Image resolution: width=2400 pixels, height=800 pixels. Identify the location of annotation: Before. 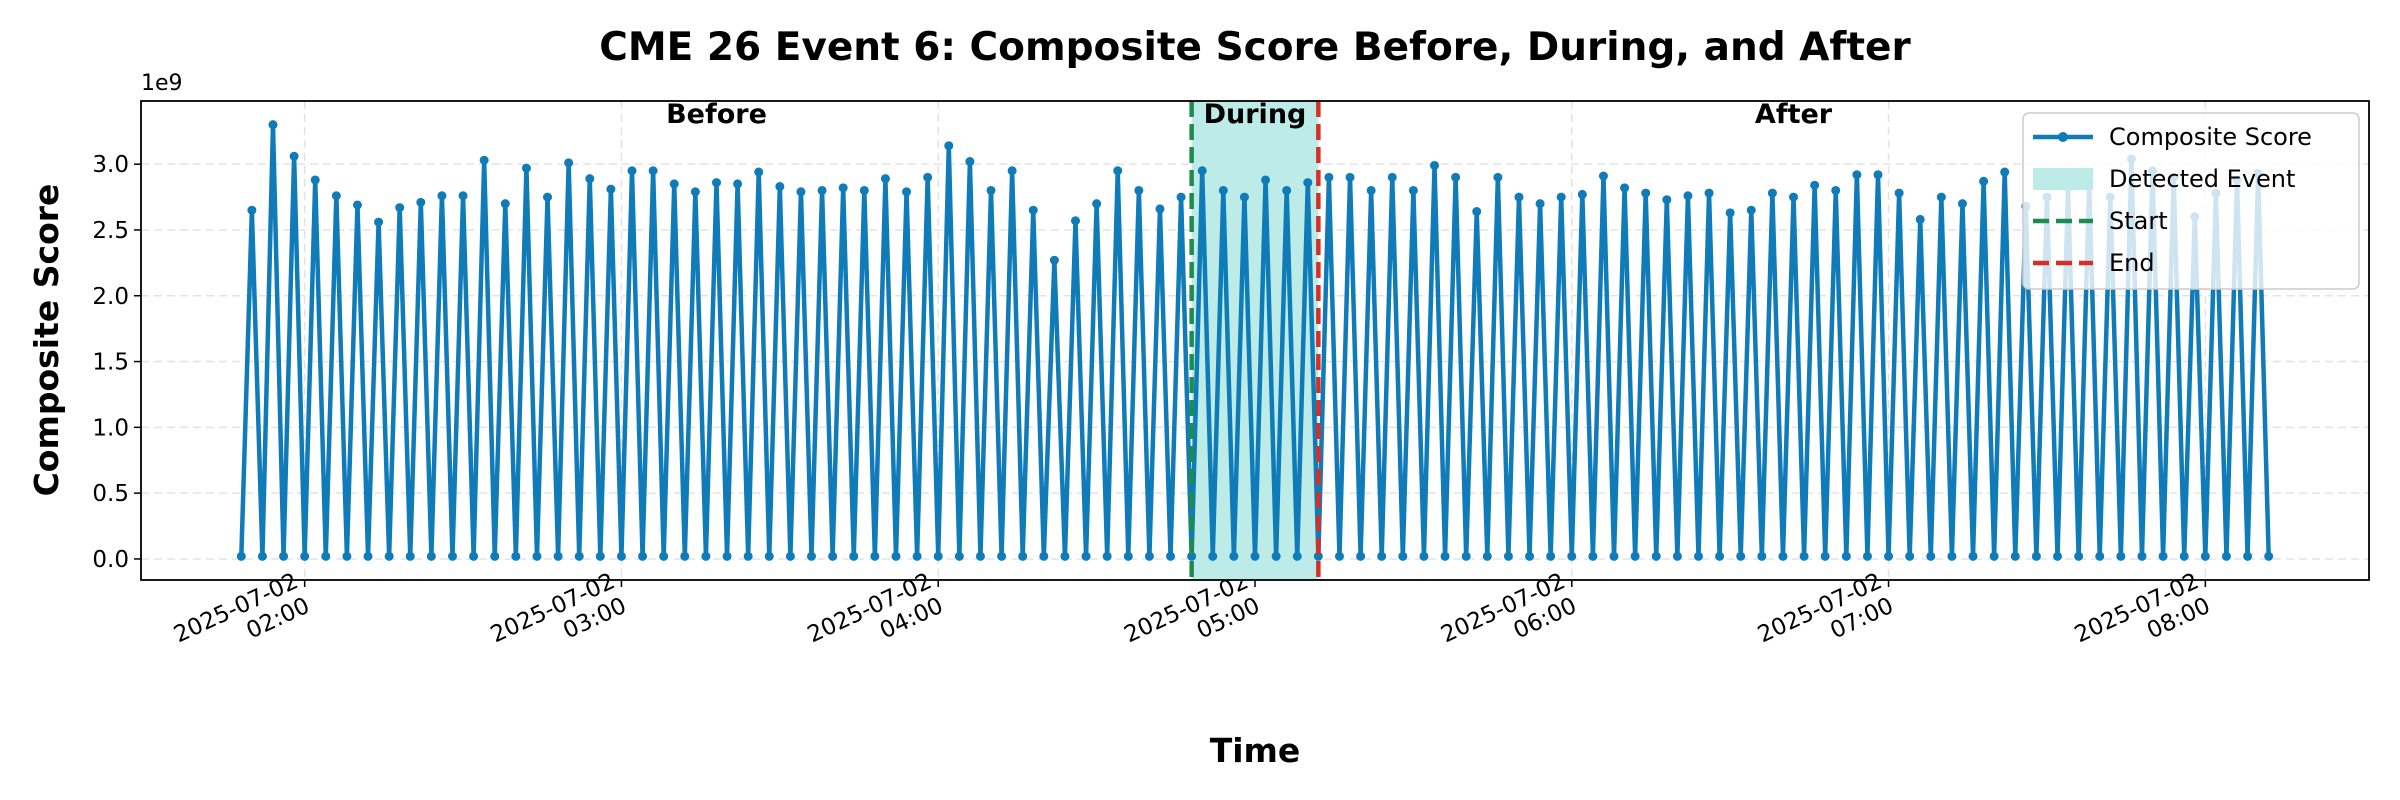
(716, 114).